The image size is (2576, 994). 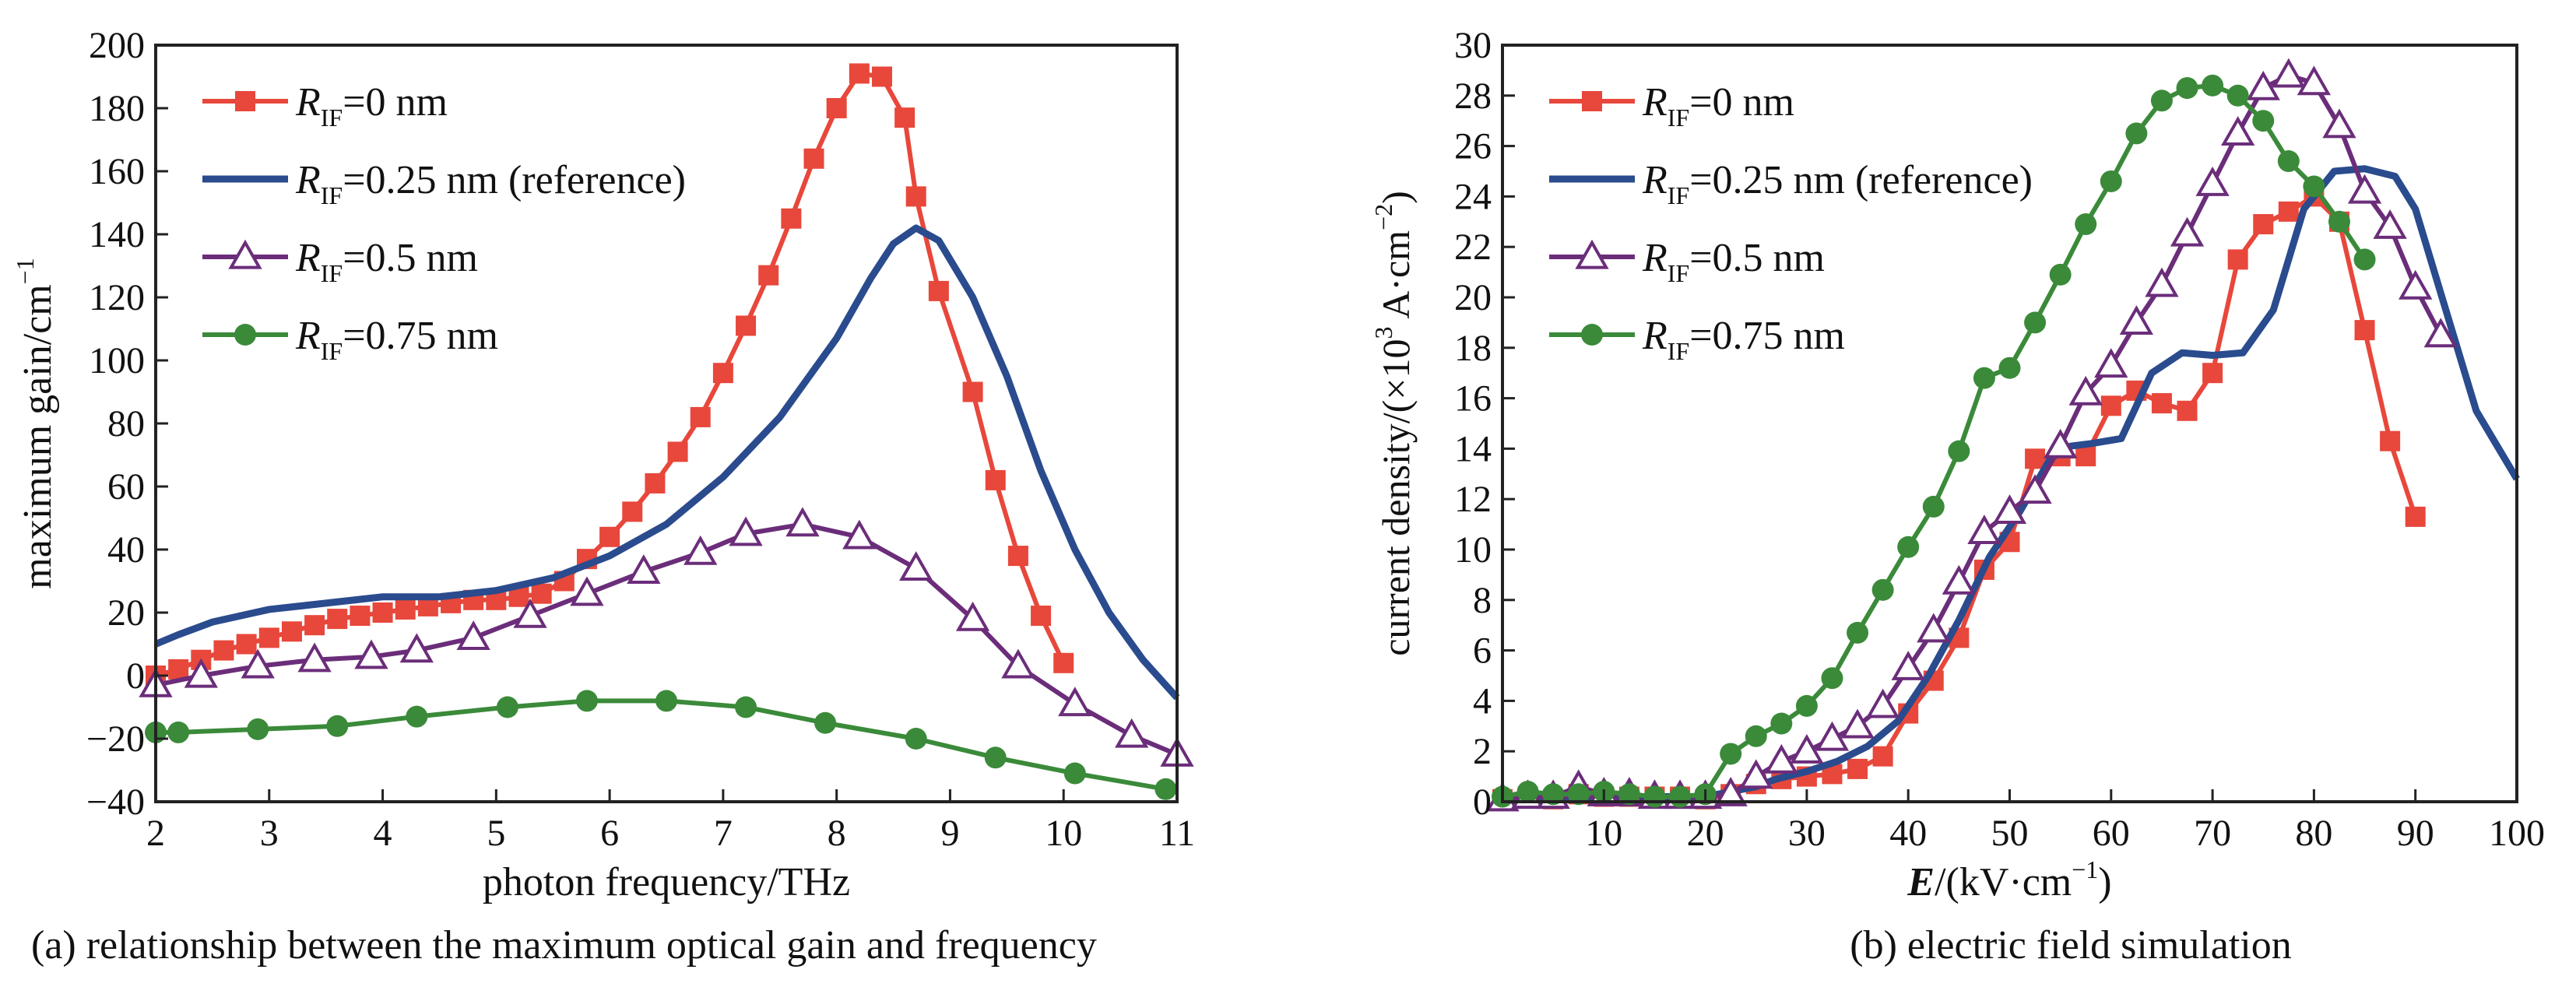 What do you see at coordinates (117, 172) in the screenshot?
I see `y-tick-label: 160` at bounding box center [117, 172].